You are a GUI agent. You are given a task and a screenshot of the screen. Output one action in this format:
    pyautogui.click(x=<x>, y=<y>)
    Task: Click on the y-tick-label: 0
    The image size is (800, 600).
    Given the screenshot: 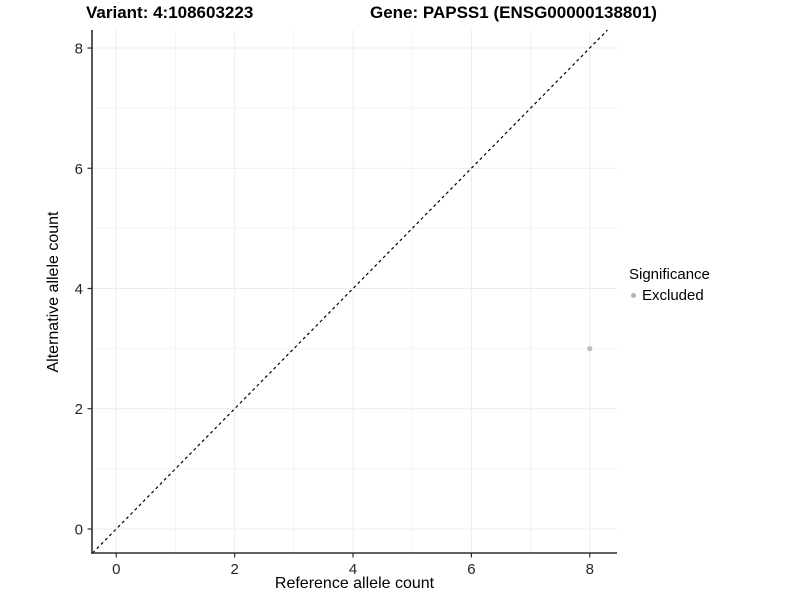 What is the action you would take?
    pyautogui.click(x=79, y=529)
    